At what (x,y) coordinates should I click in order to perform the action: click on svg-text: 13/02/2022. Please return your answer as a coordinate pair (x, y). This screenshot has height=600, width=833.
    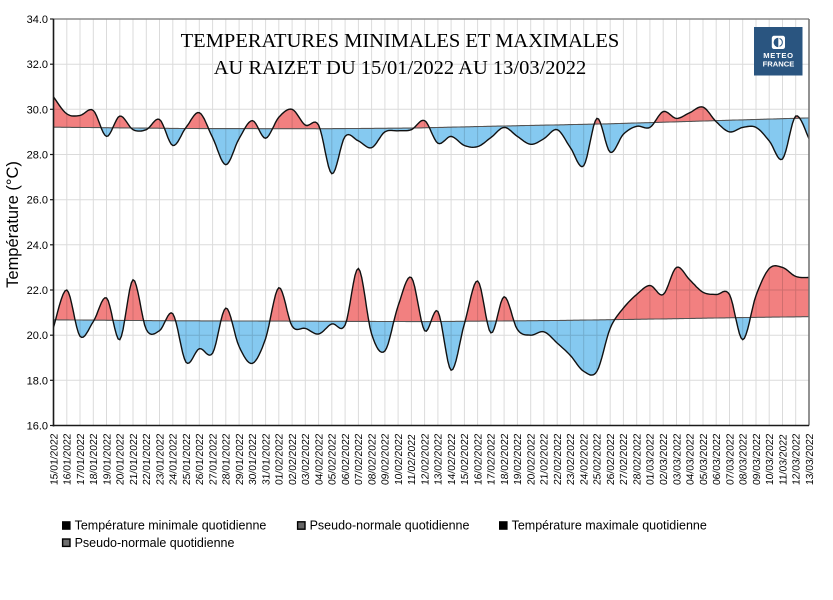
    Looking at the image, I should click on (439, 459).